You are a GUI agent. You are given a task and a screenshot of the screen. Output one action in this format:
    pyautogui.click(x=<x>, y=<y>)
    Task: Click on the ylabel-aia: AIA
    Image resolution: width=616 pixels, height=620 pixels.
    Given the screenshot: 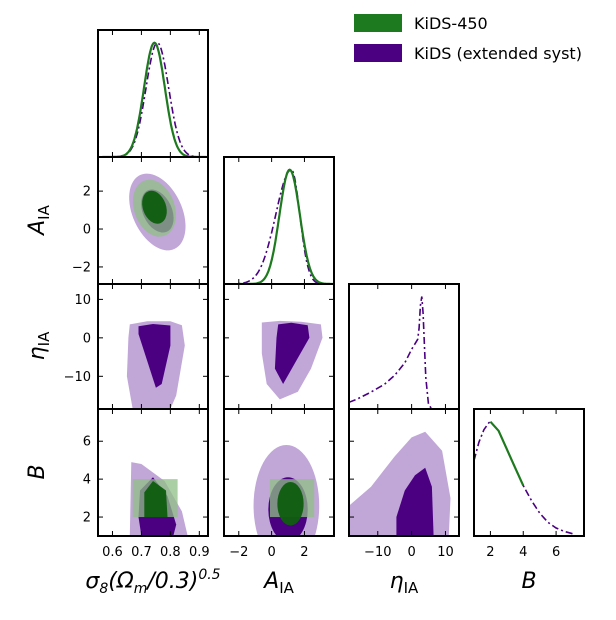 What is the action you would take?
    pyautogui.click(x=39, y=220)
    